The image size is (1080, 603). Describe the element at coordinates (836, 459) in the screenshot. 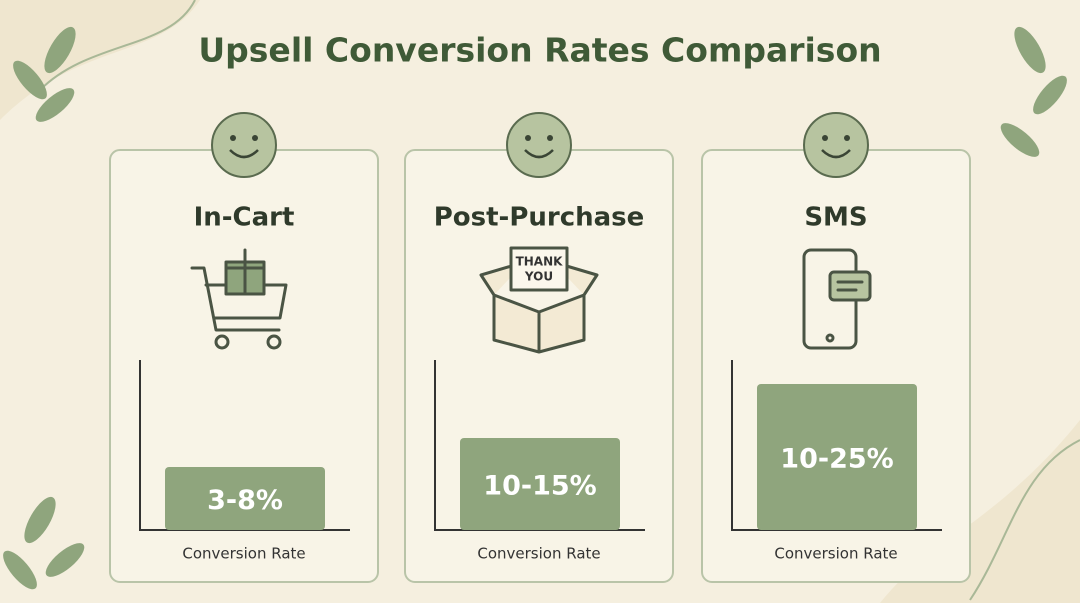

I see `bar-value: 10-25%` at that location.